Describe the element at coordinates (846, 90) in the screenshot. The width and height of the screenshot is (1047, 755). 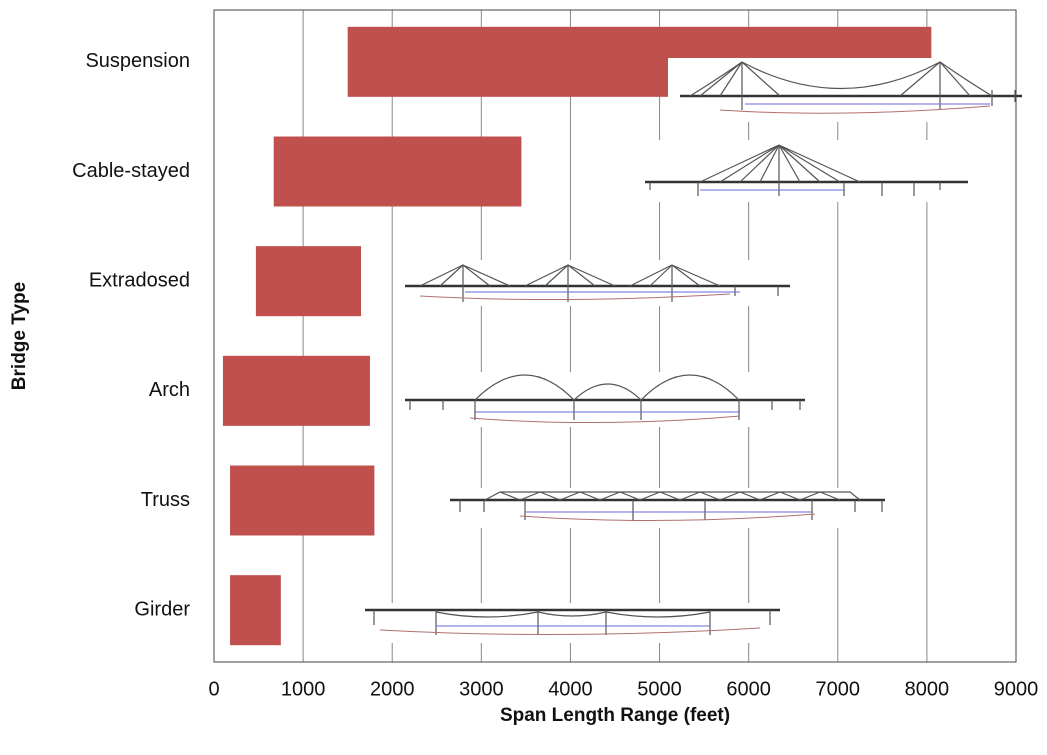
I see `suspension-sketch` at that location.